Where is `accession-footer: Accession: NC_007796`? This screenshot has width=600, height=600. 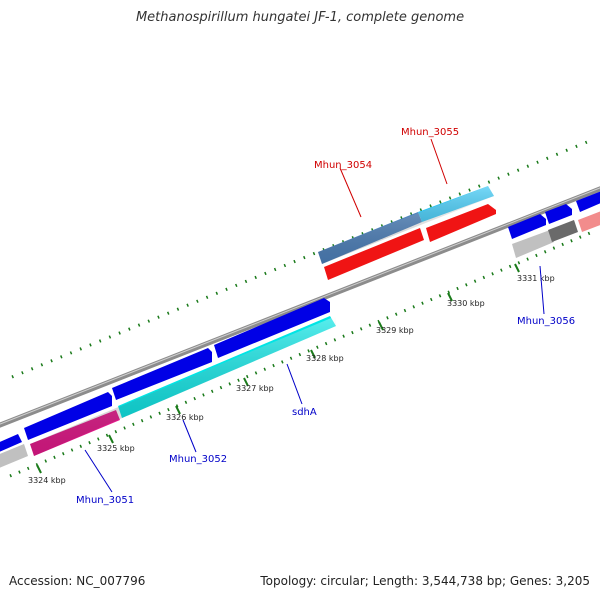
accession-footer: Accession: NC_007796 is located at coordinates (77, 581).